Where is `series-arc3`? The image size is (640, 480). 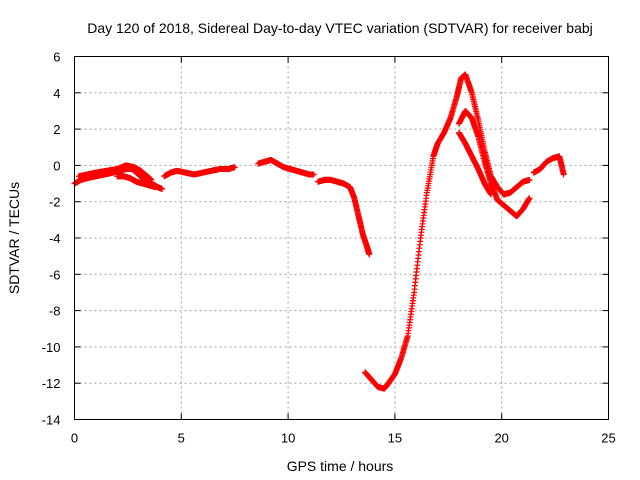
series-arc3 is located at coordinates (286, 167).